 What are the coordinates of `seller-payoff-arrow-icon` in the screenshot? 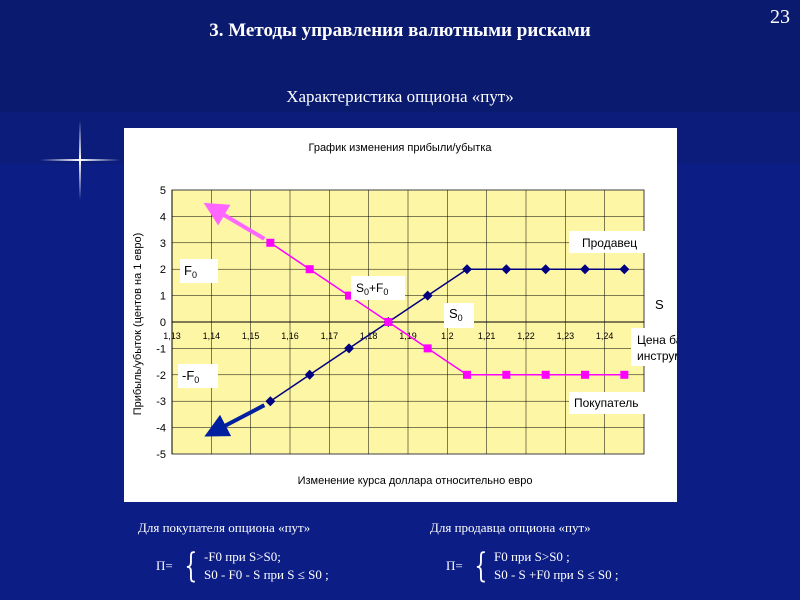 It's located at (235, 420).